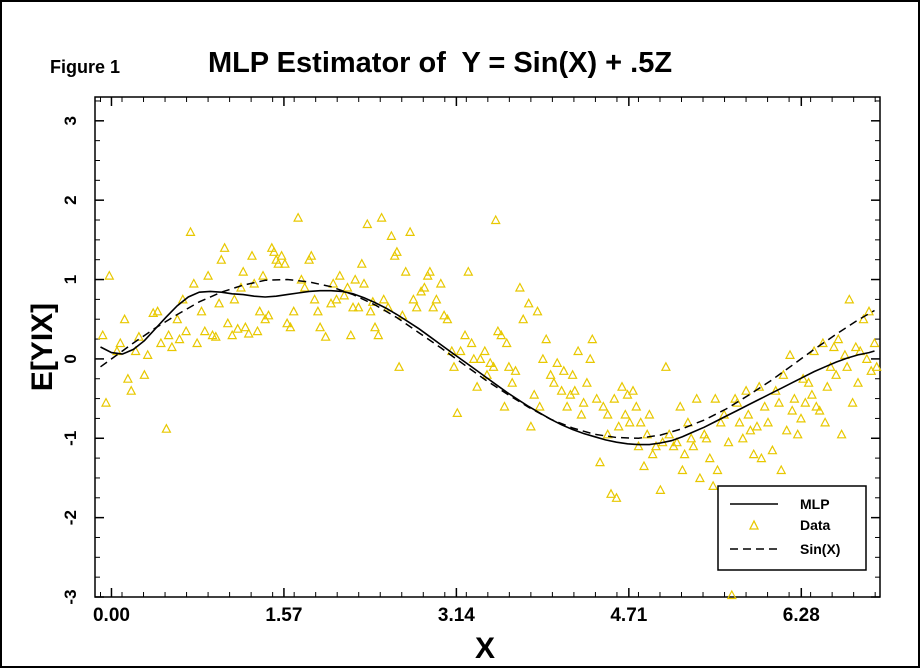  I want to click on legend-box, so click(792, 528).